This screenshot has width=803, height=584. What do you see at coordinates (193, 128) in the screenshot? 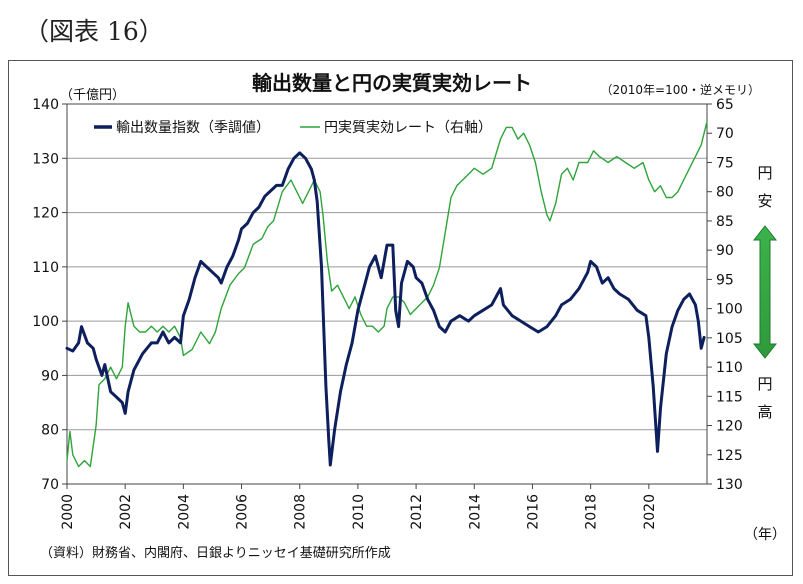
I see `legend-label-export: 輸出数量指数（季調値）` at bounding box center [193, 128].